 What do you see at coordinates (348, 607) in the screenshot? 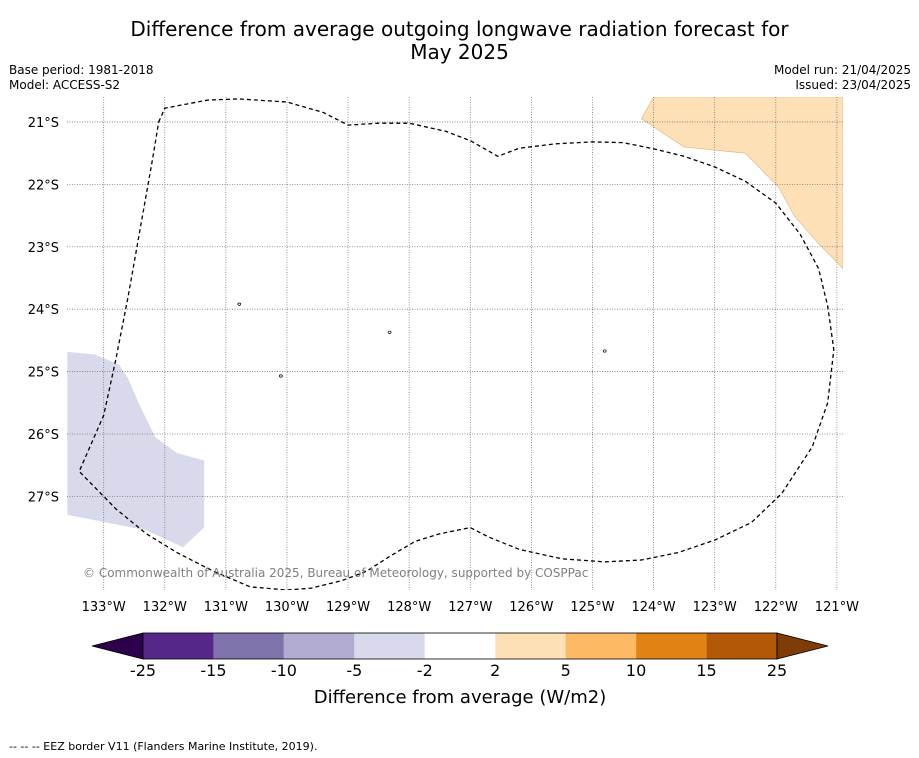
I see `lon-tick-label: 129°W` at bounding box center [348, 607].